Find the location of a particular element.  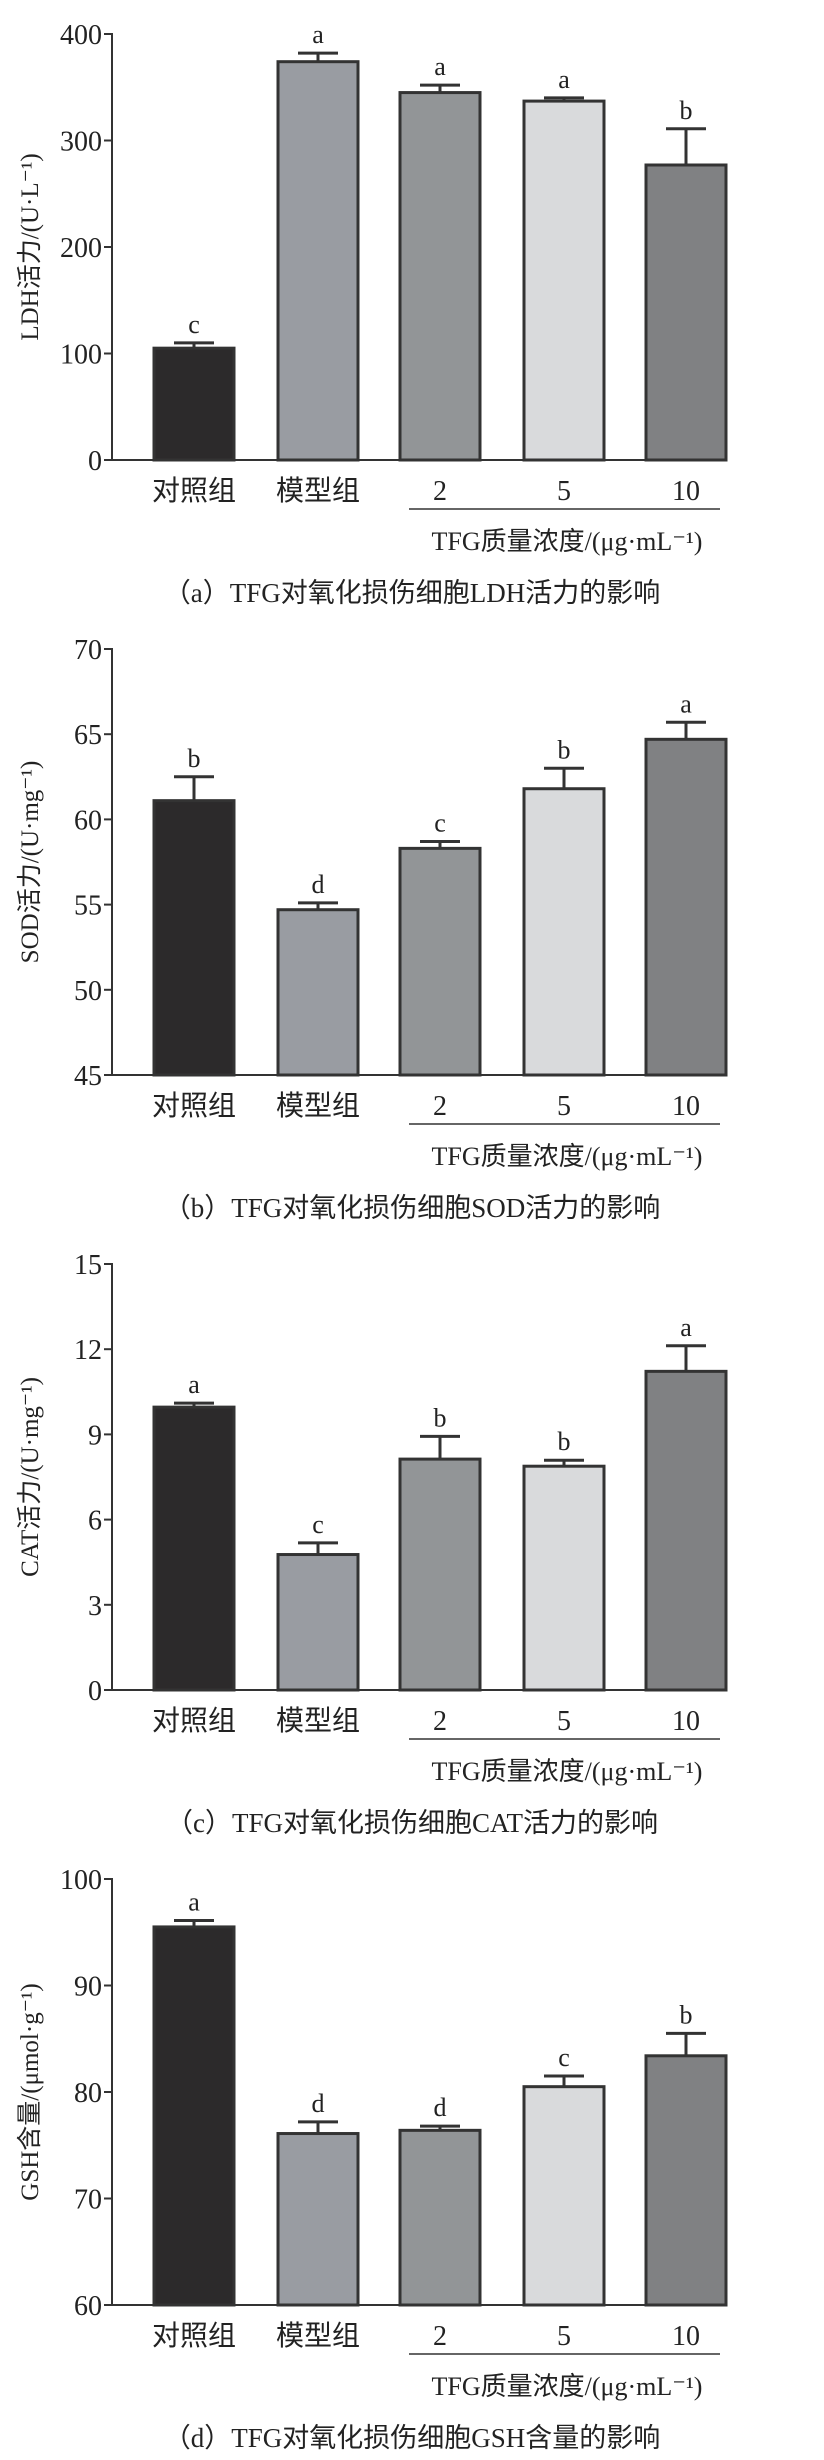

y-axis-label: SOD活力/(U·mg⁻¹) is located at coordinates (30, 862).